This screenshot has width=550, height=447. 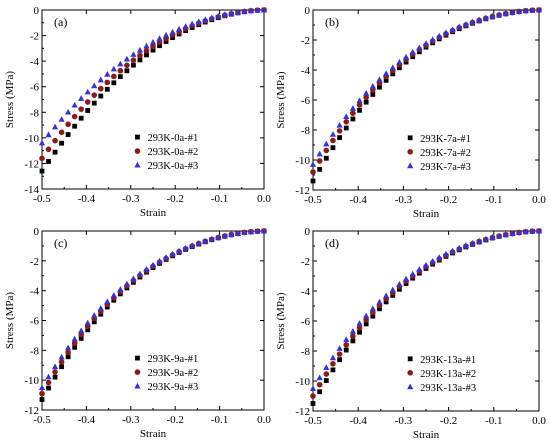 What do you see at coordinates (313, 421) in the screenshot?
I see `x-tick-label: -0.5` at bounding box center [313, 421].